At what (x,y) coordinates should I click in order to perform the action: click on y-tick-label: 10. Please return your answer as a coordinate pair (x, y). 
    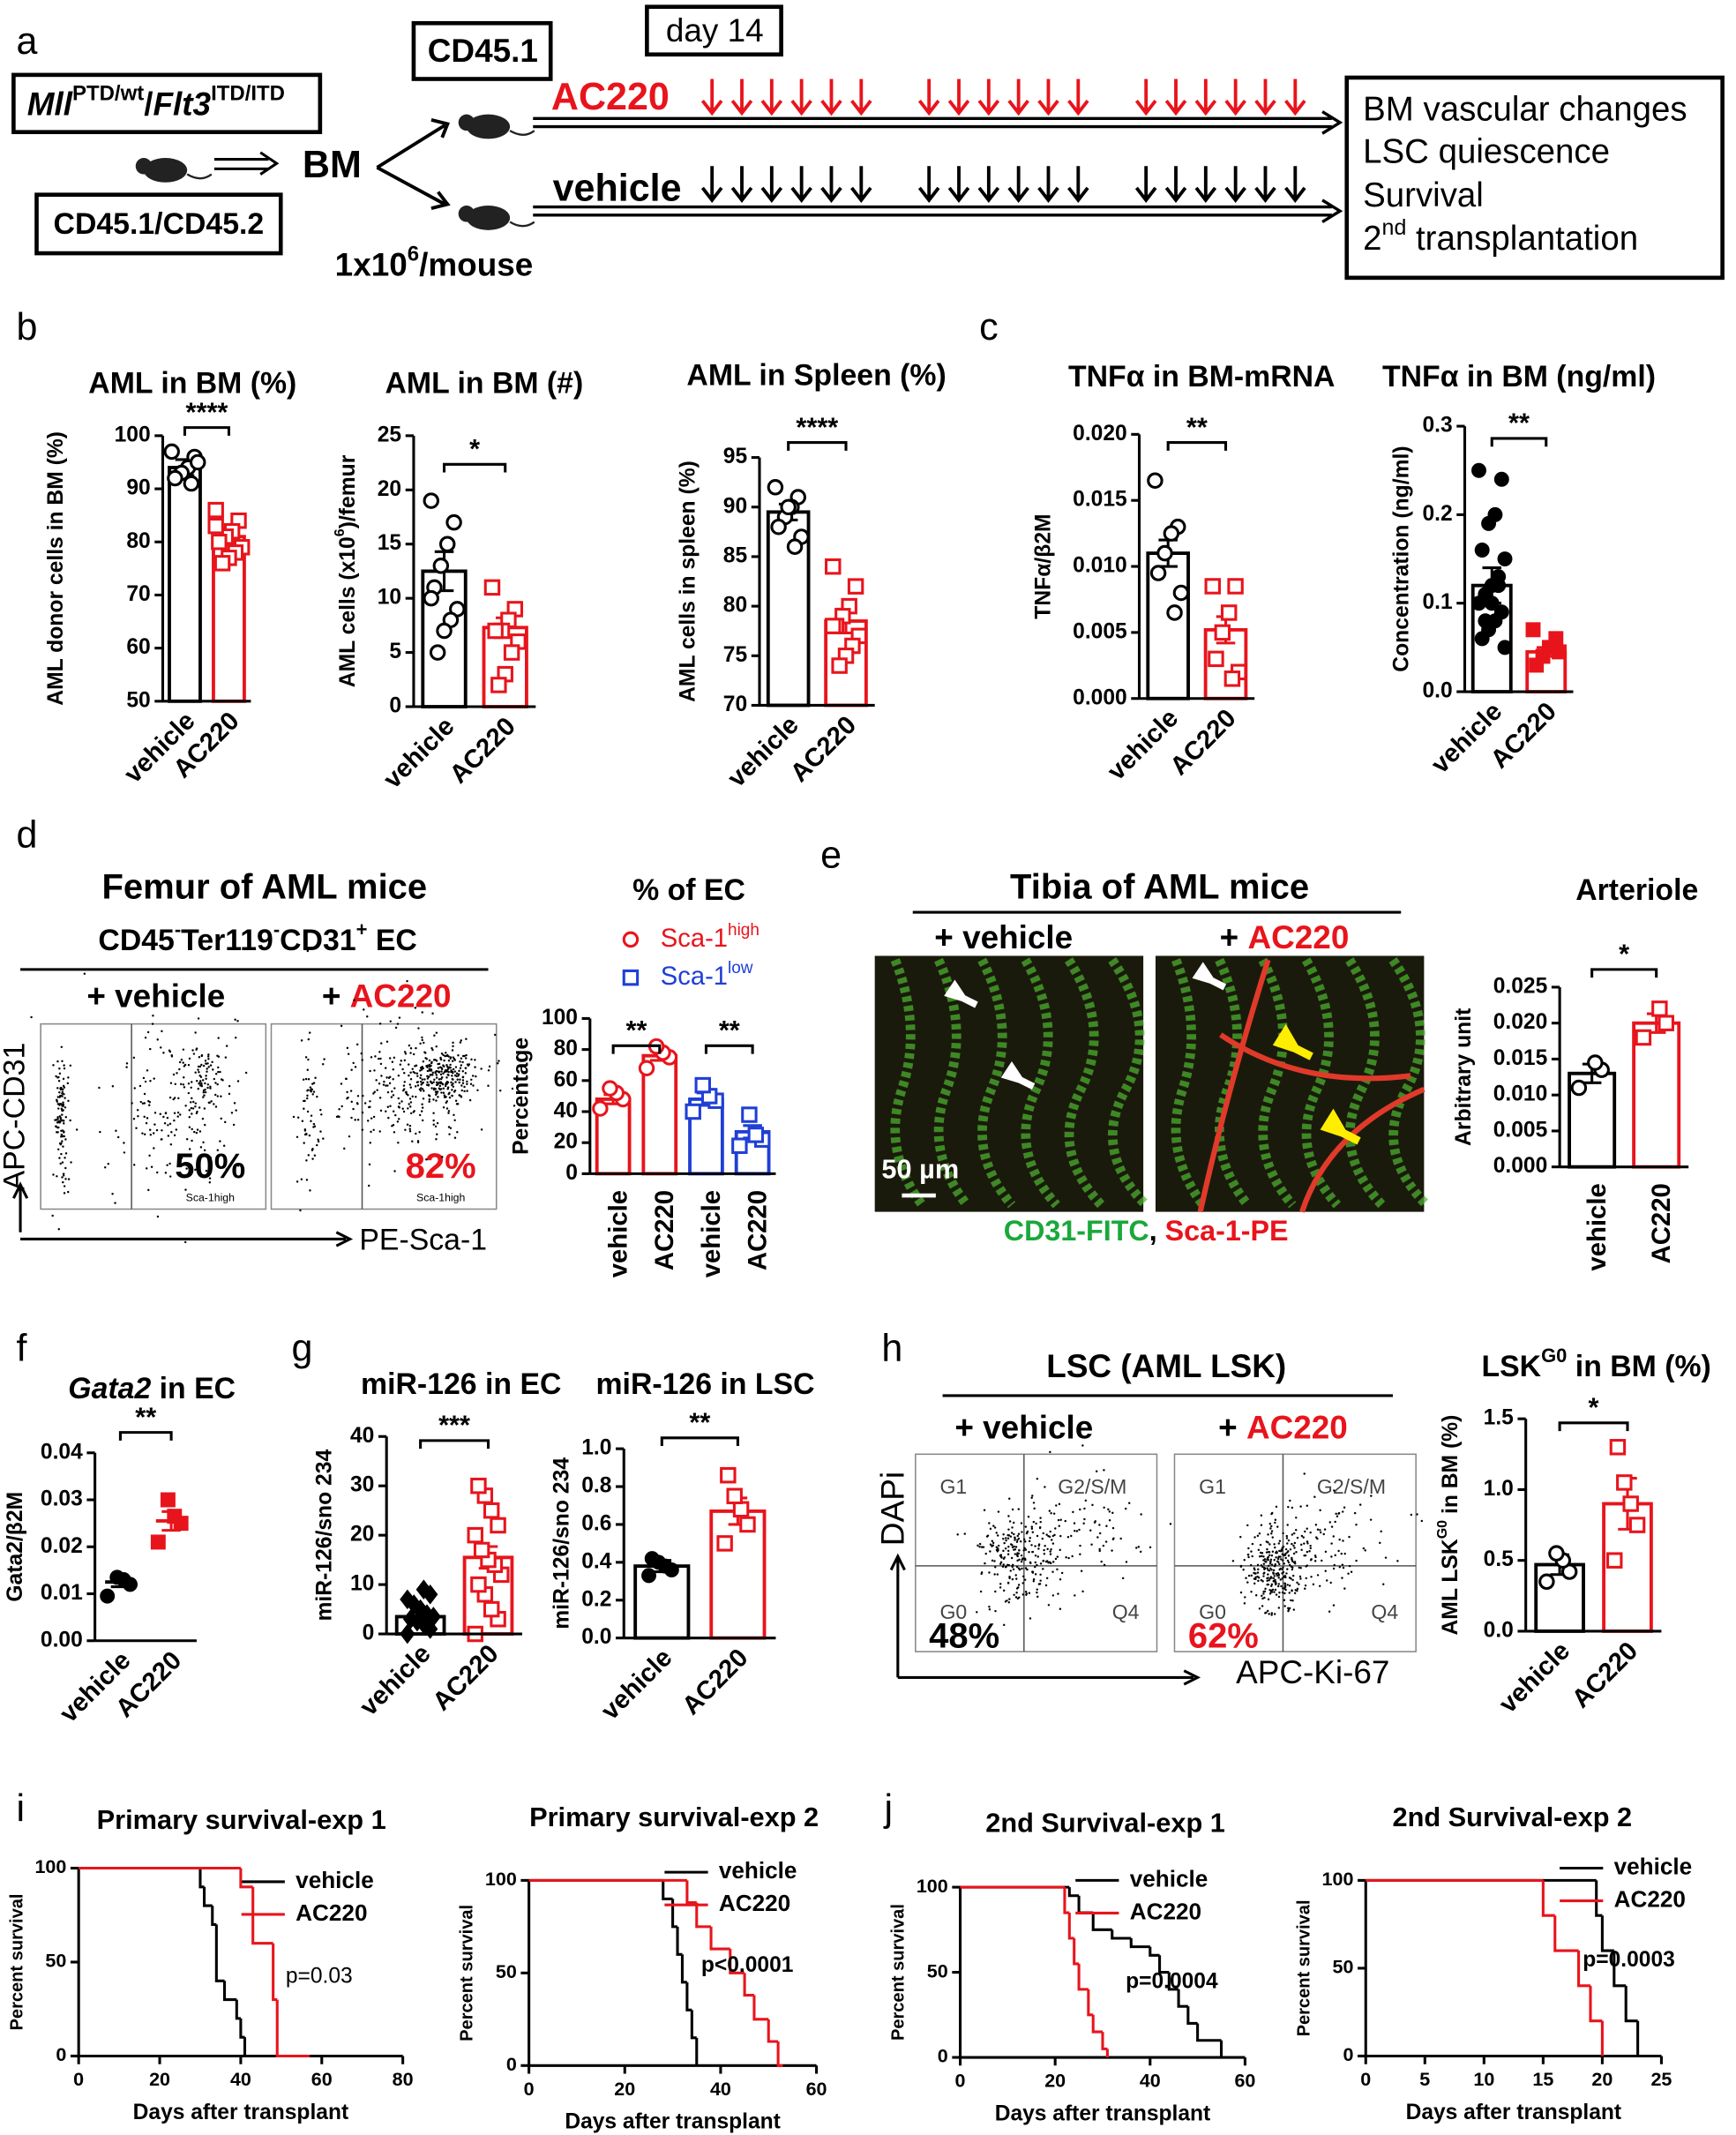
    Looking at the image, I should click on (389, 598).